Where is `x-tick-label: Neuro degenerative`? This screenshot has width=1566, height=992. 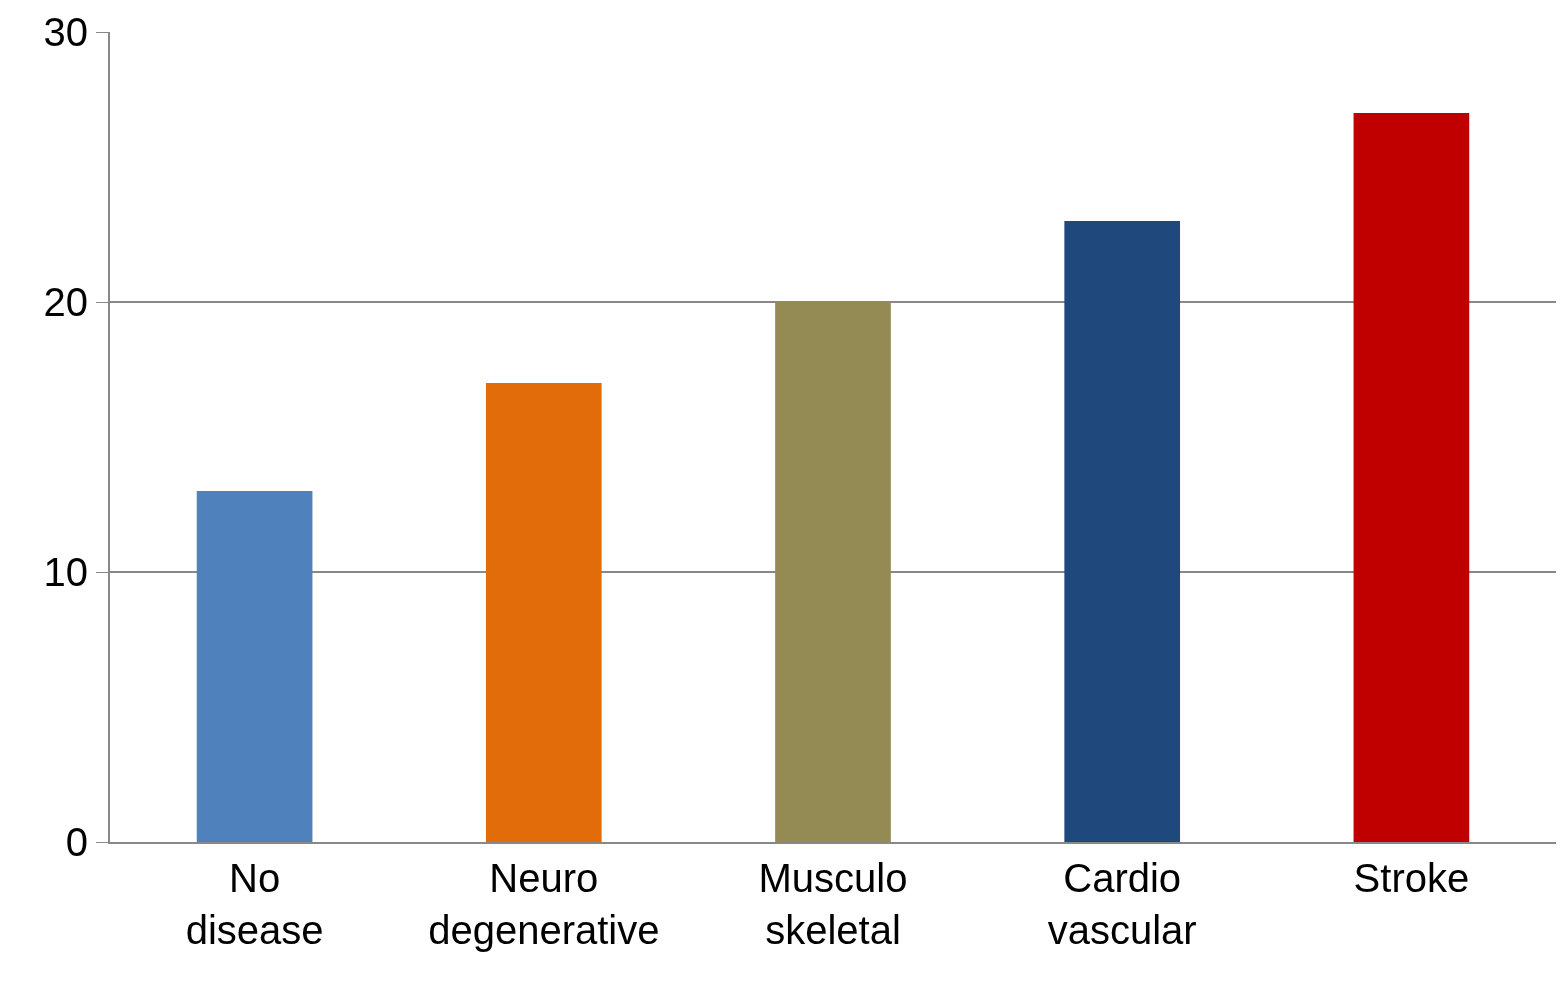 x-tick-label: Neuro degenerative is located at coordinates (544, 904).